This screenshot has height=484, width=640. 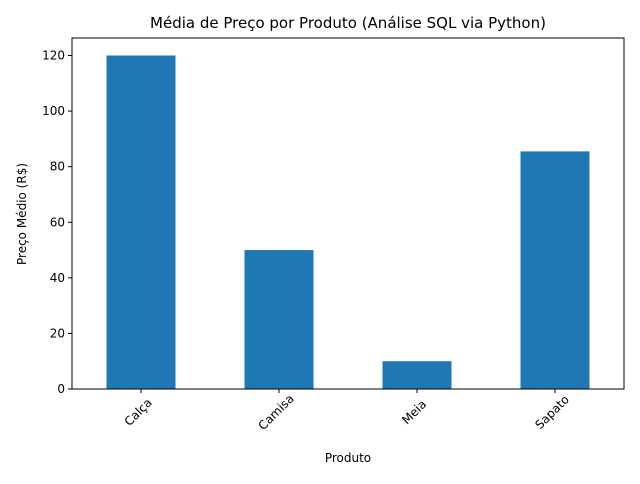 What do you see at coordinates (53, 111) in the screenshot?
I see `y-tick-label: 100` at bounding box center [53, 111].